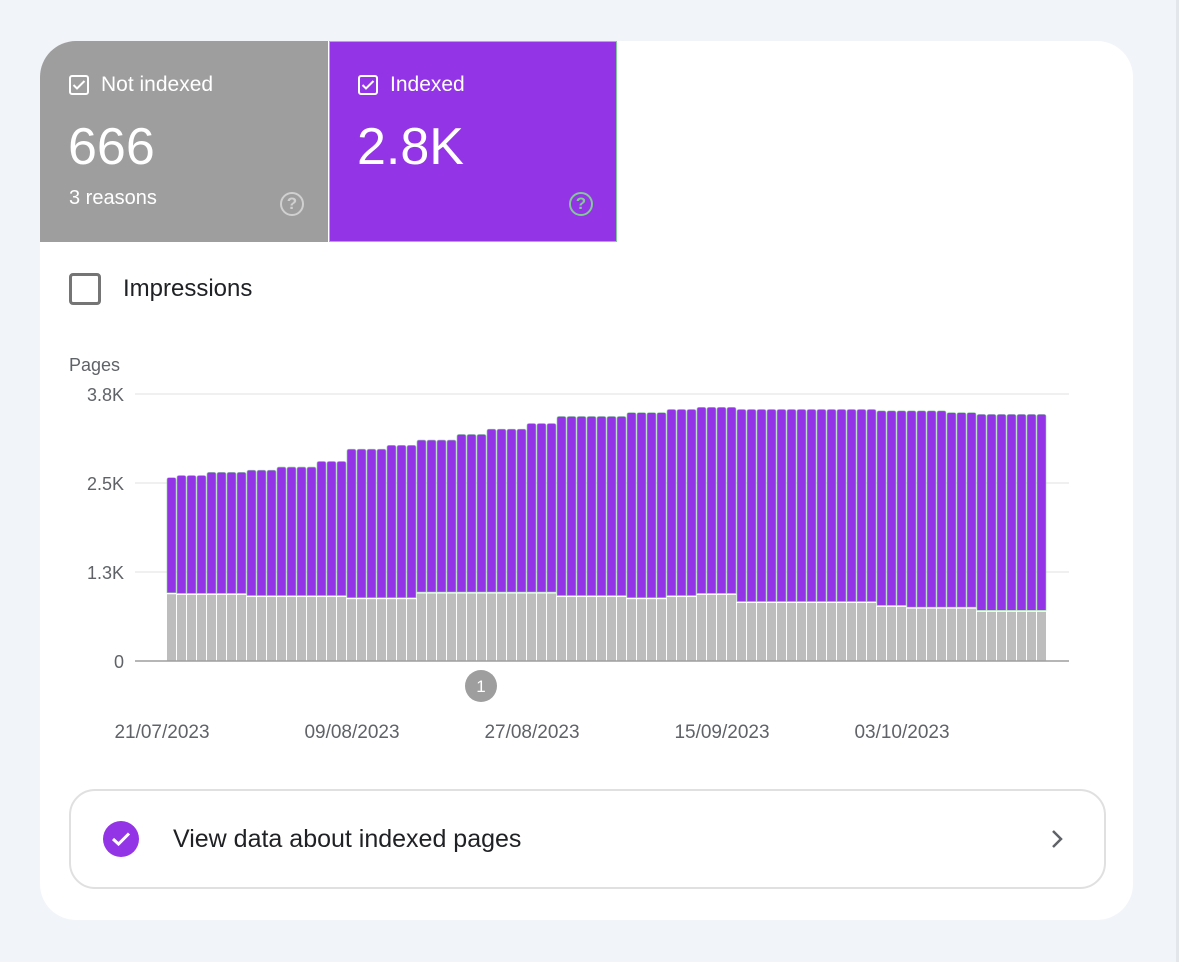 The width and height of the screenshot is (1179, 962). Describe the element at coordinates (531, 732) in the screenshot. I see `x-tick-label: 27/08/2023` at that location.